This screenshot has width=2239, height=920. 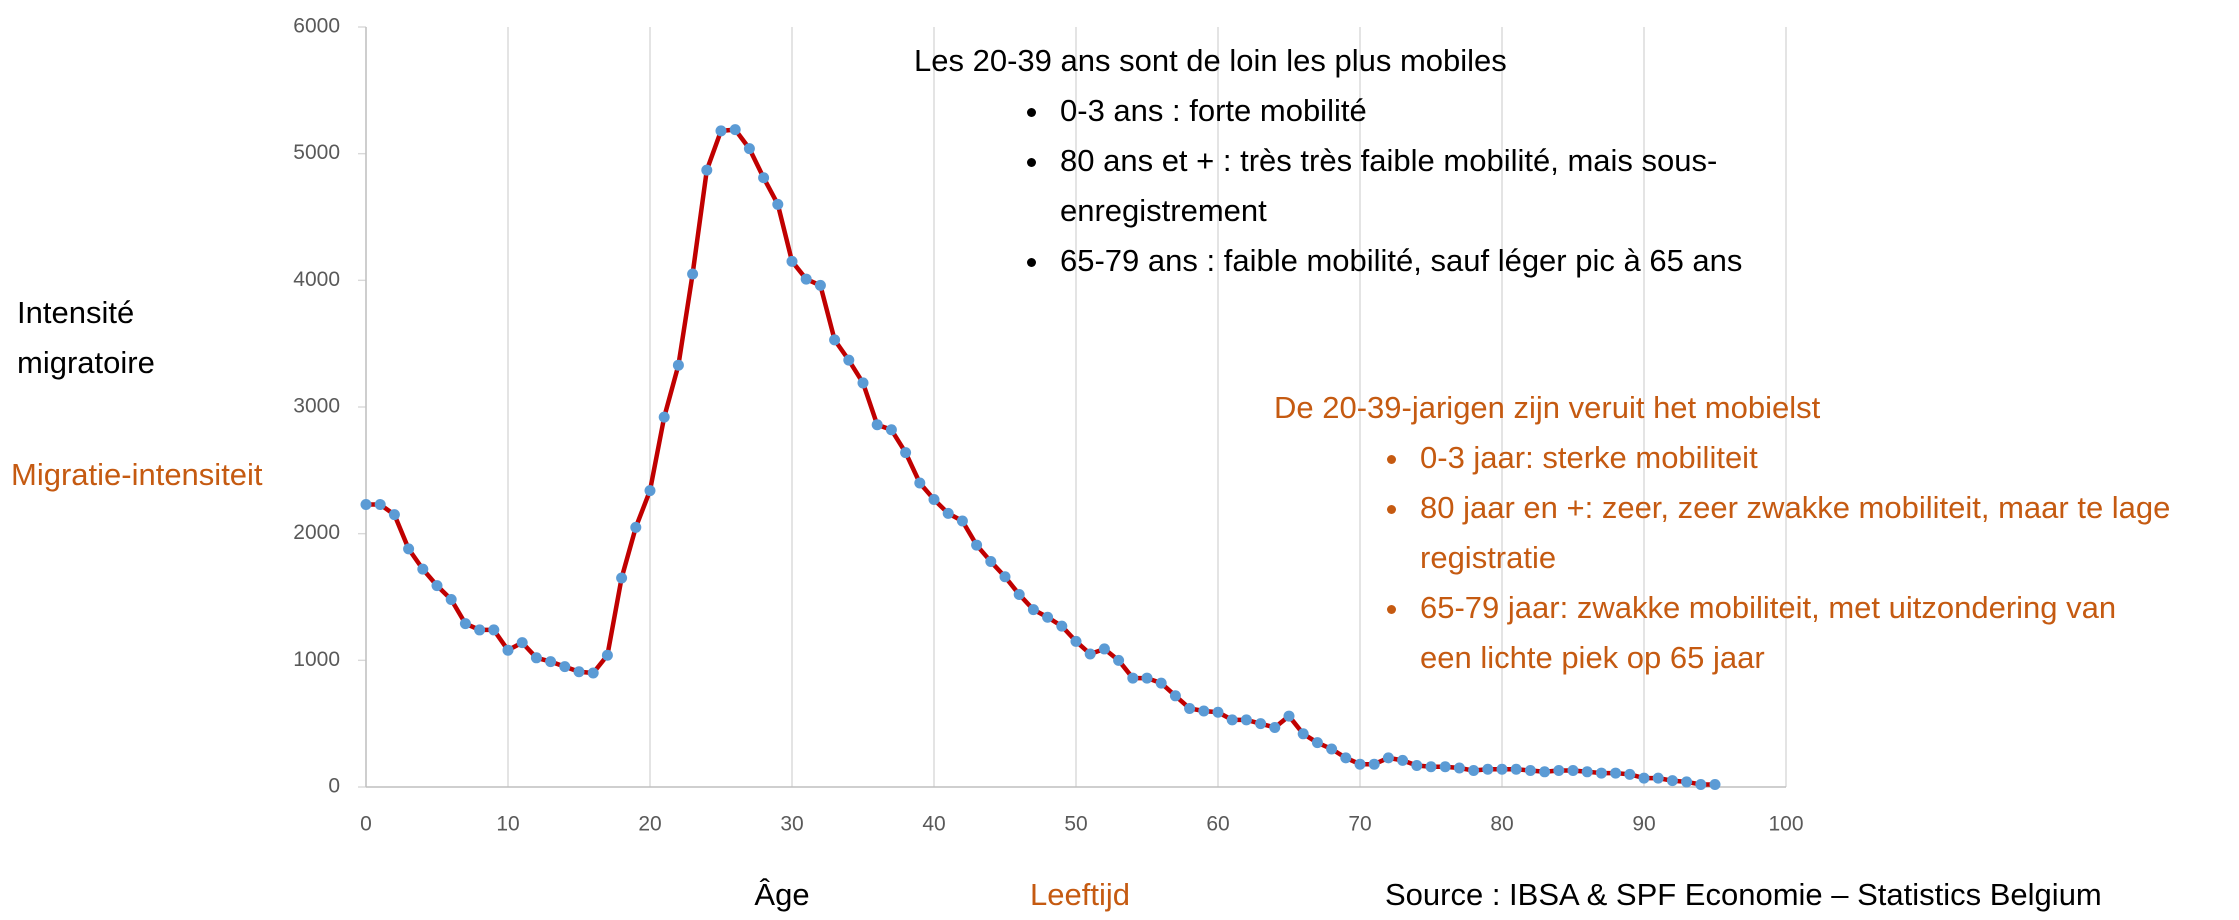 I want to click on y-tick-label: 3000, so click(x=316, y=406).